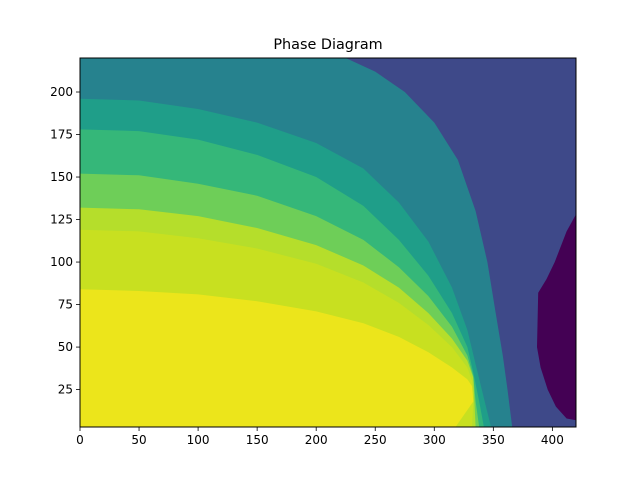  I want to click on y-tick-label: 125, so click(61, 220).